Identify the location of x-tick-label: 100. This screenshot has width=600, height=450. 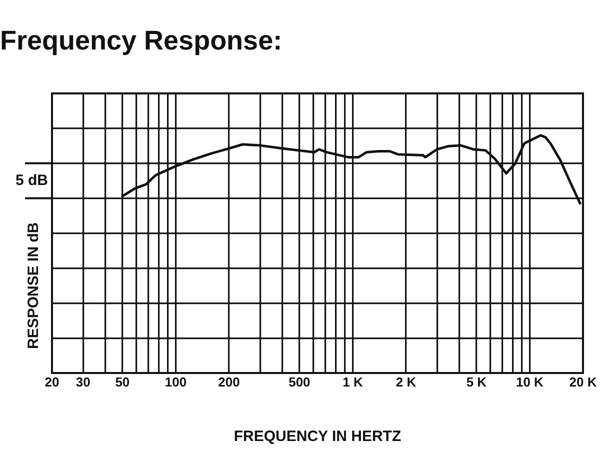
(175, 382).